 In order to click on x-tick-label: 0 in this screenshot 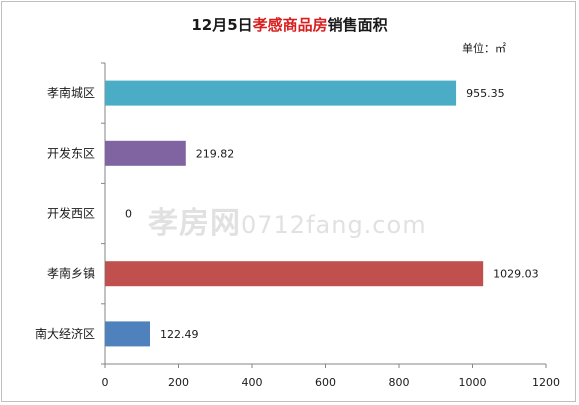, I will do `click(105, 382)`.